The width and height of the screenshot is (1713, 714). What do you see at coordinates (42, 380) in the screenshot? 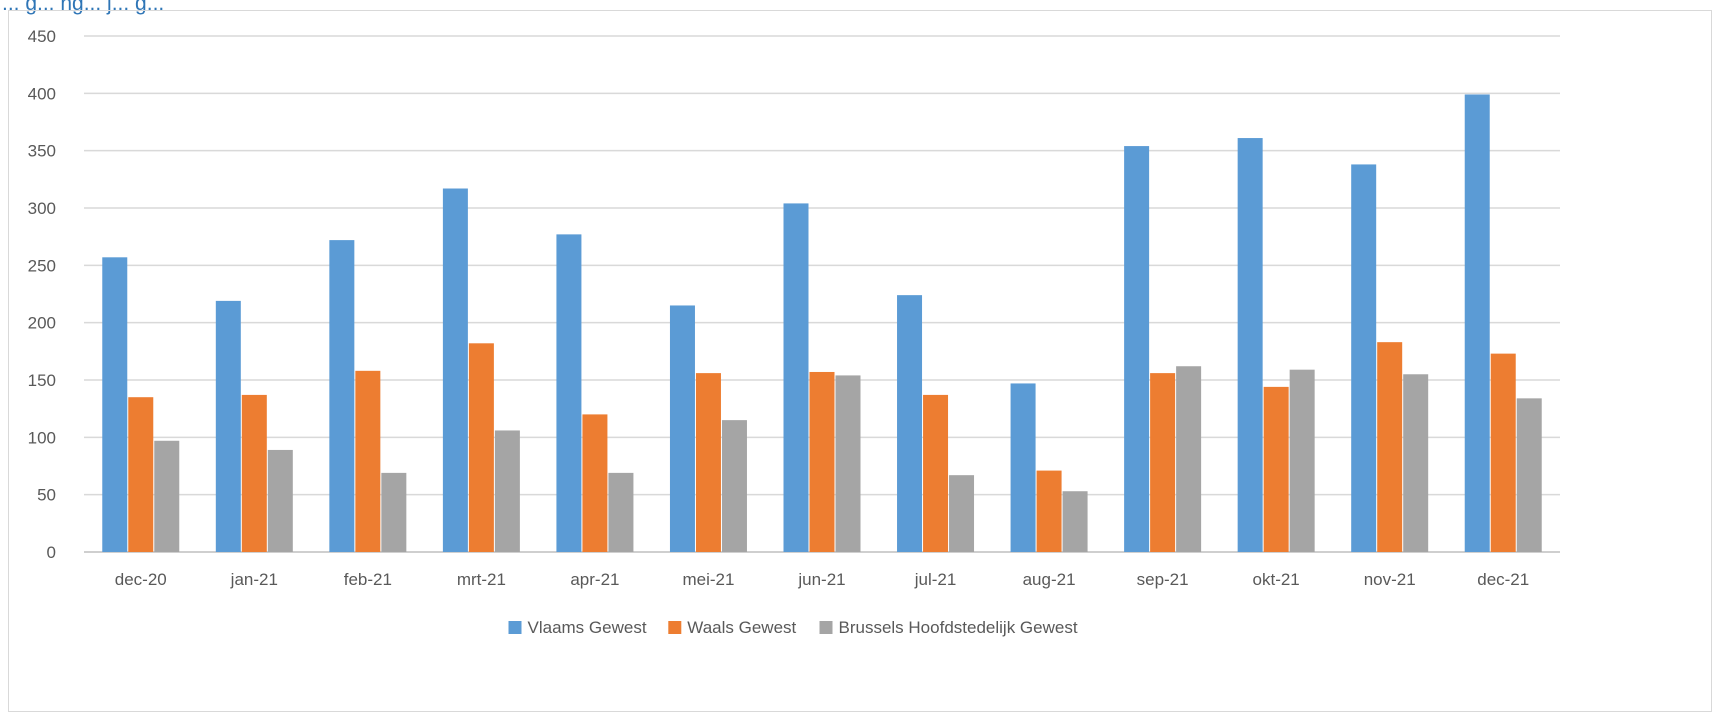
I see `y-tick-label: 150` at bounding box center [42, 380].